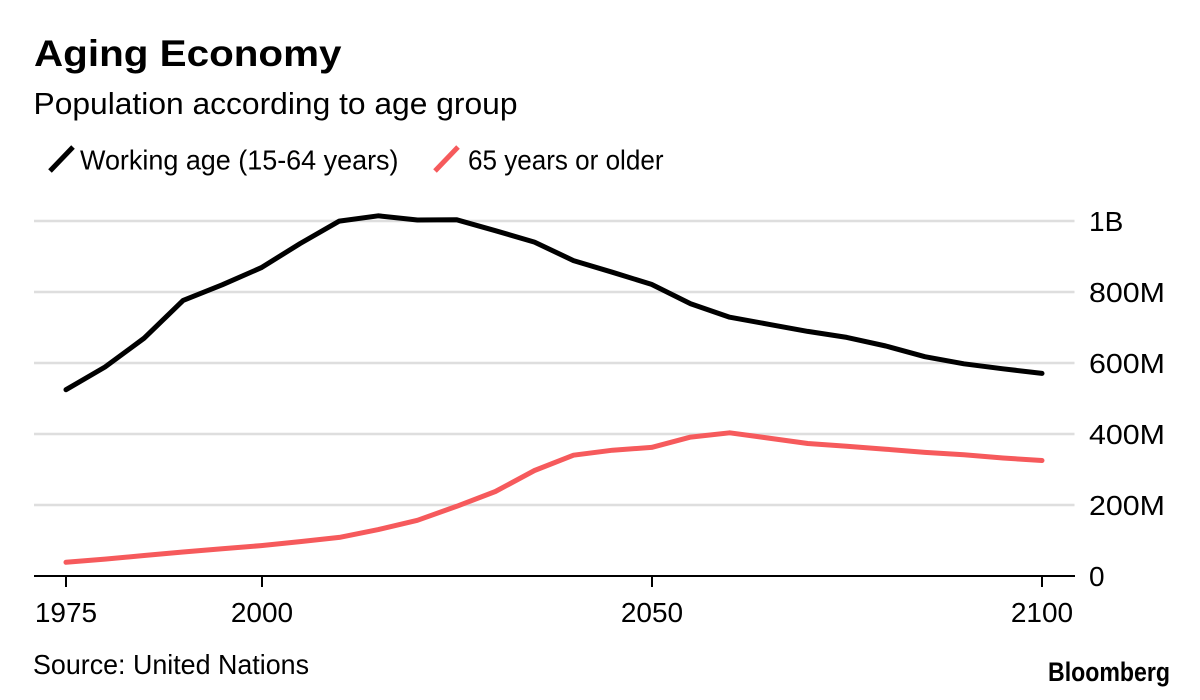  I want to click on svg-text: 1B, so click(1106, 221).